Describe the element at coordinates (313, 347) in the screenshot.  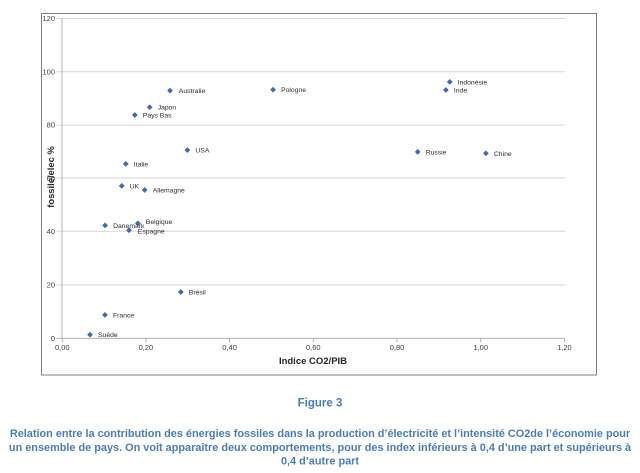
I see `svg-text: 0,60` at that location.